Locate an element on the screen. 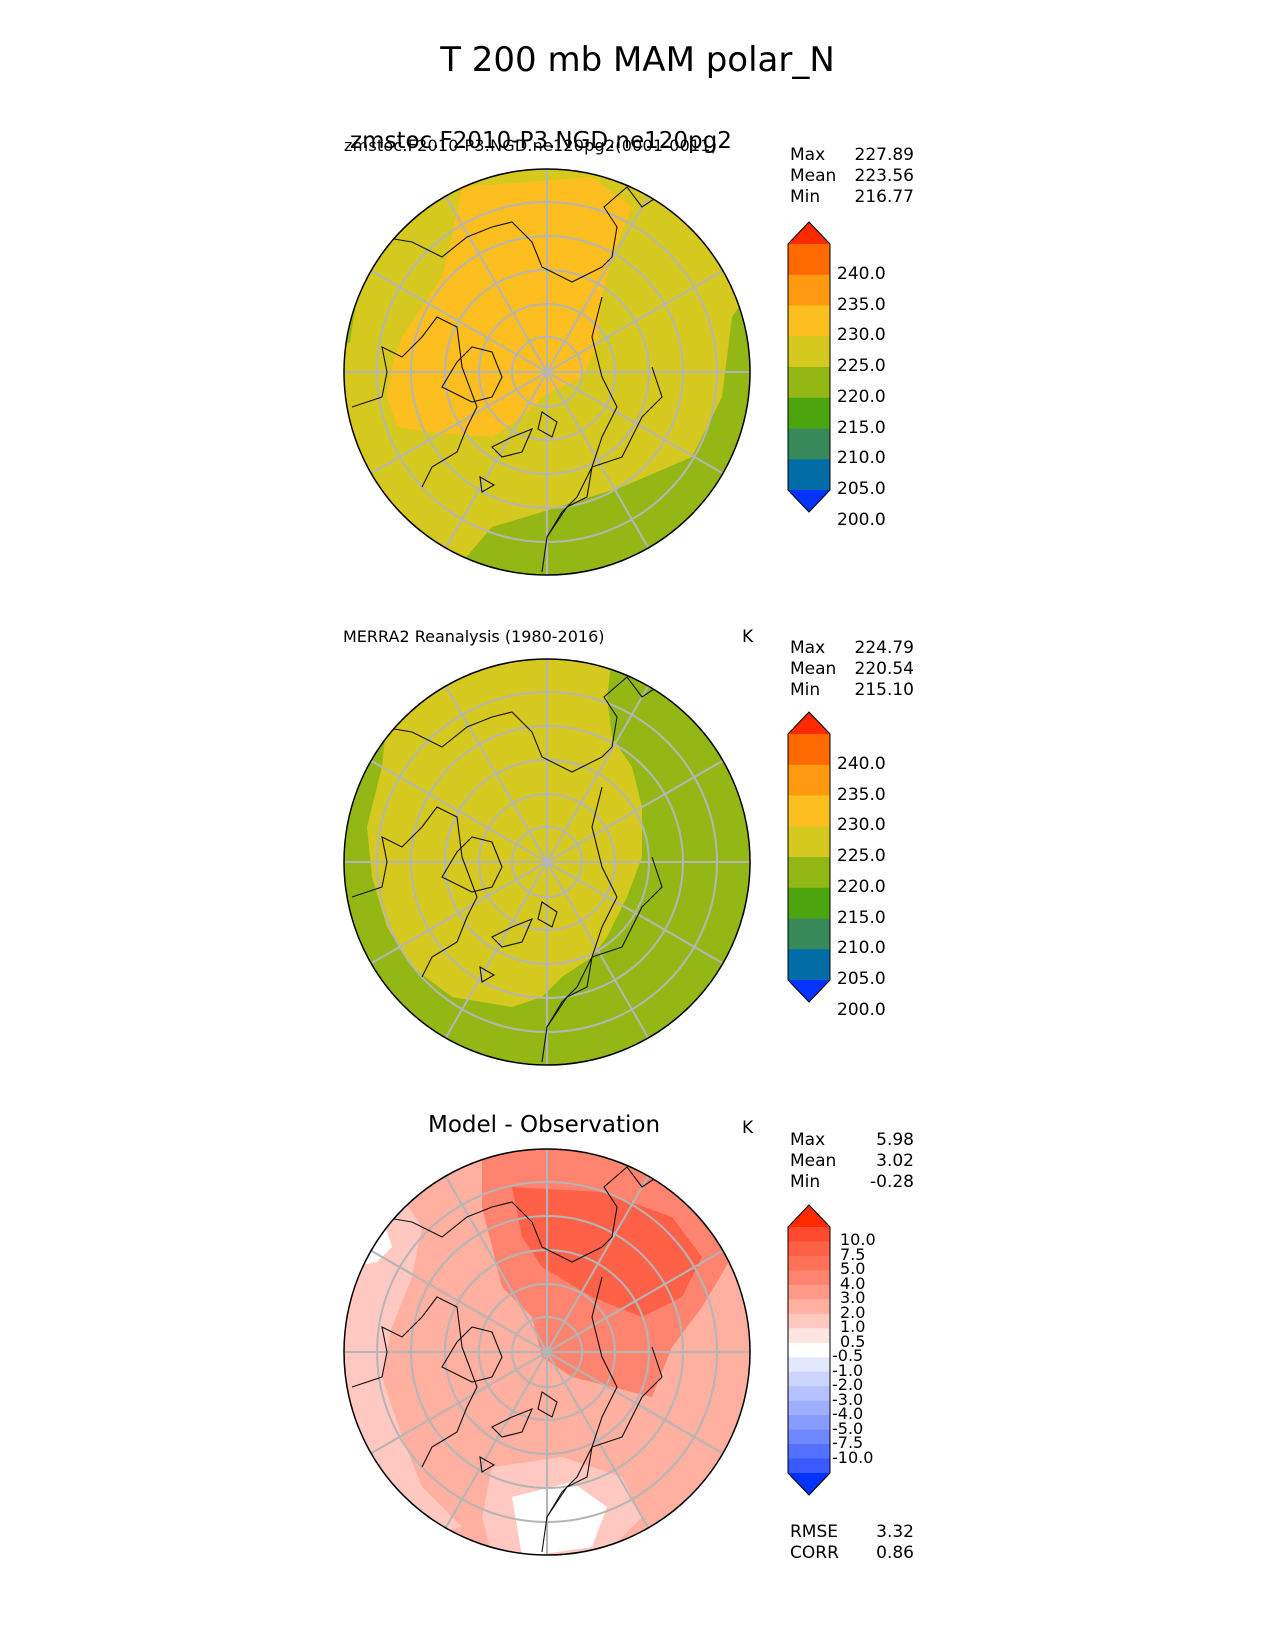  map-diff is located at coordinates (547, 1352).